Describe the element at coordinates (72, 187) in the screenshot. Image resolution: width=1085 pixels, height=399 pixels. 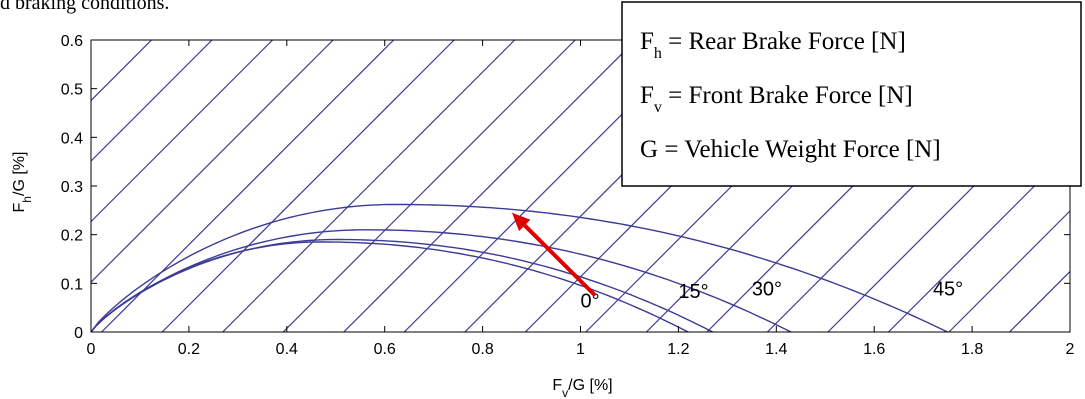
I see `y-tick-label: 0.3` at that location.